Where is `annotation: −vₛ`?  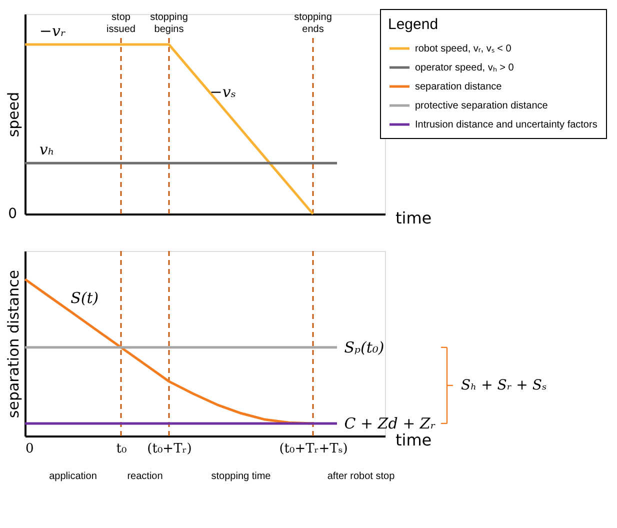
annotation: −vₛ is located at coordinates (223, 91).